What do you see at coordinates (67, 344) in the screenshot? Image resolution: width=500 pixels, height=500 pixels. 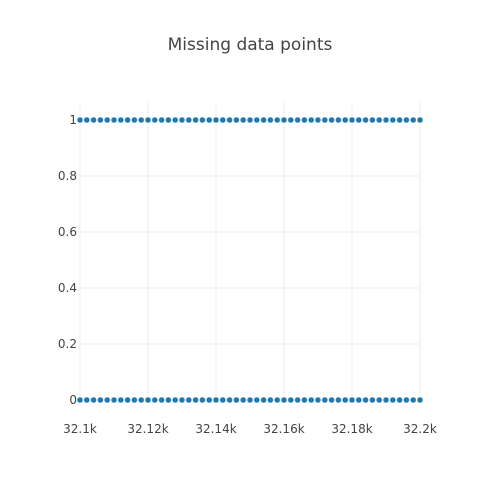 I see `y-tick-label: 0.2` at bounding box center [67, 344].